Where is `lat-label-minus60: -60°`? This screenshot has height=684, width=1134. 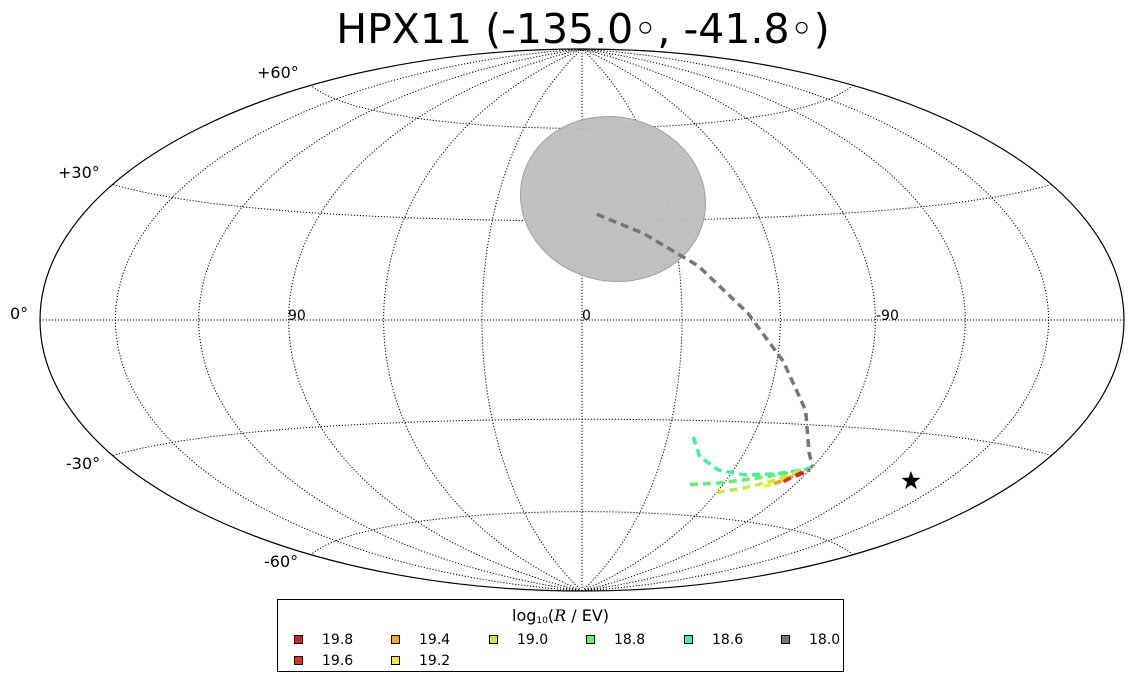 lat-label-minus60: -60° is located at coordinates (281, 561).